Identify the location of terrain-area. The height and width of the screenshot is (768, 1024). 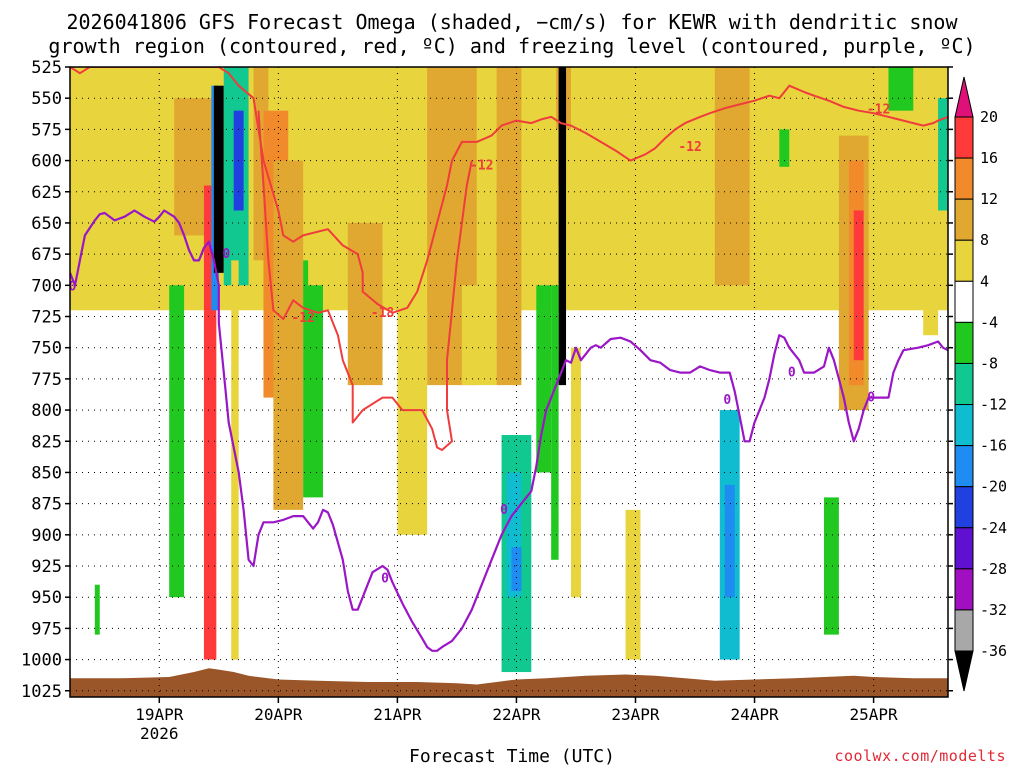
(509, 682).